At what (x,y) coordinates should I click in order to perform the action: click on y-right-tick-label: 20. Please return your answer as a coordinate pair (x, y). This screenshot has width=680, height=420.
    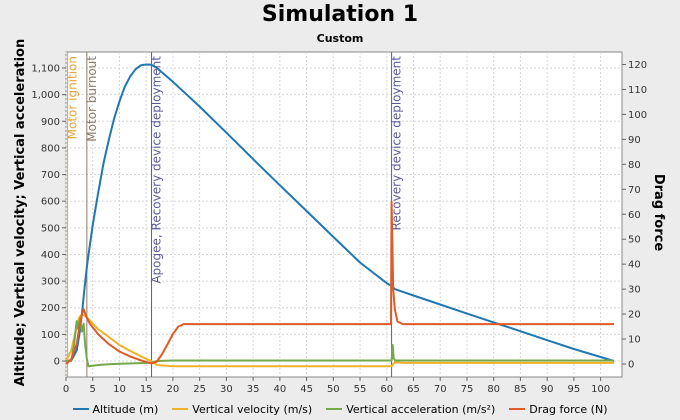
    Looking at the image, I should click on (634, 315).